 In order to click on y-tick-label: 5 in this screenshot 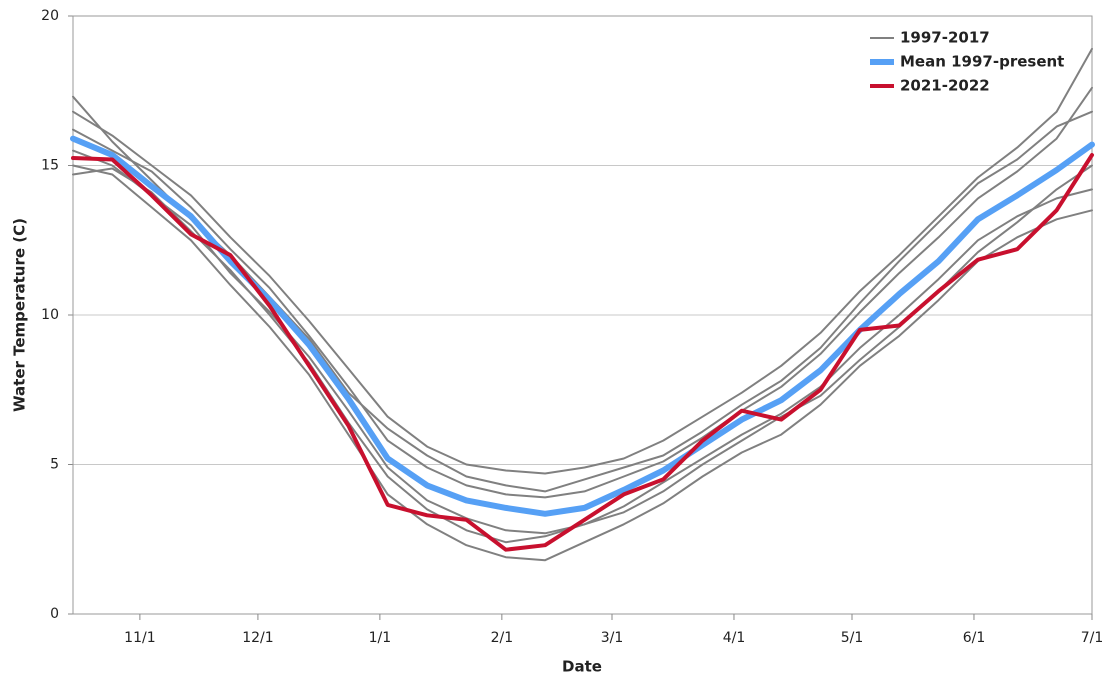, I will do `click(54, 465)`.